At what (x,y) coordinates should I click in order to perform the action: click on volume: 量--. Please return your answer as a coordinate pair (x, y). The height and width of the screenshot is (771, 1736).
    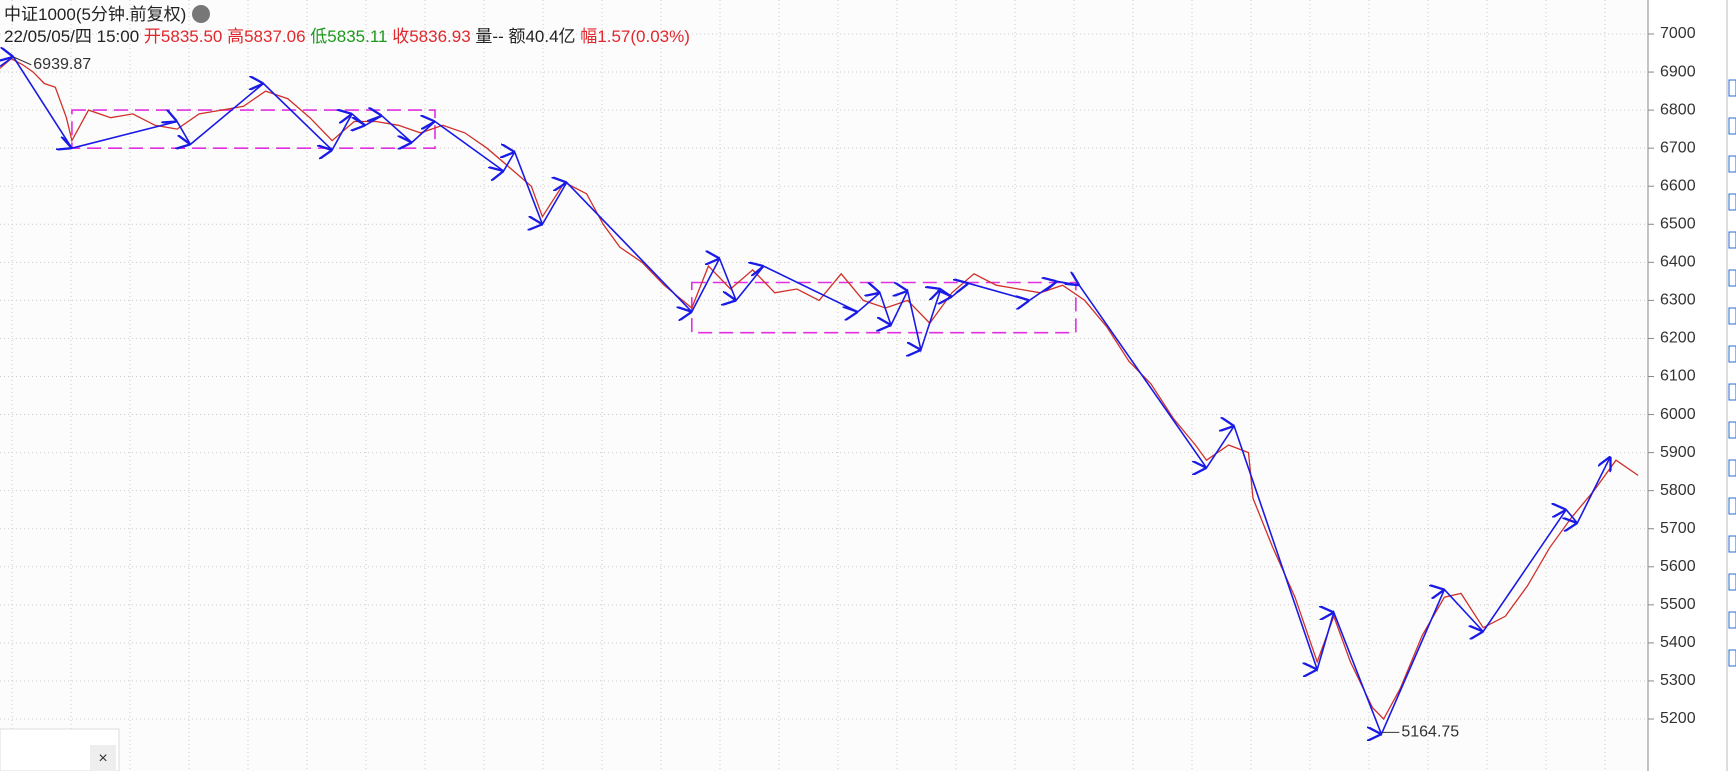
    Looking at the image, I should click on (489, 36).